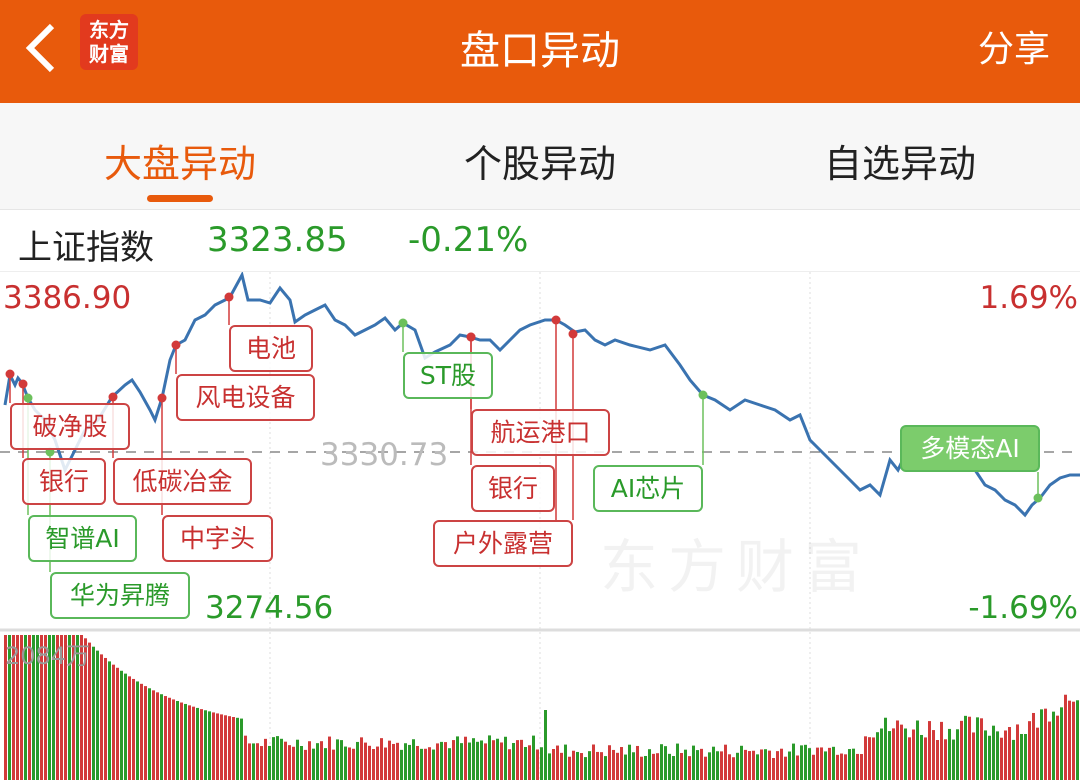  I want to click on event-label: 破净股, so click(70, 426).